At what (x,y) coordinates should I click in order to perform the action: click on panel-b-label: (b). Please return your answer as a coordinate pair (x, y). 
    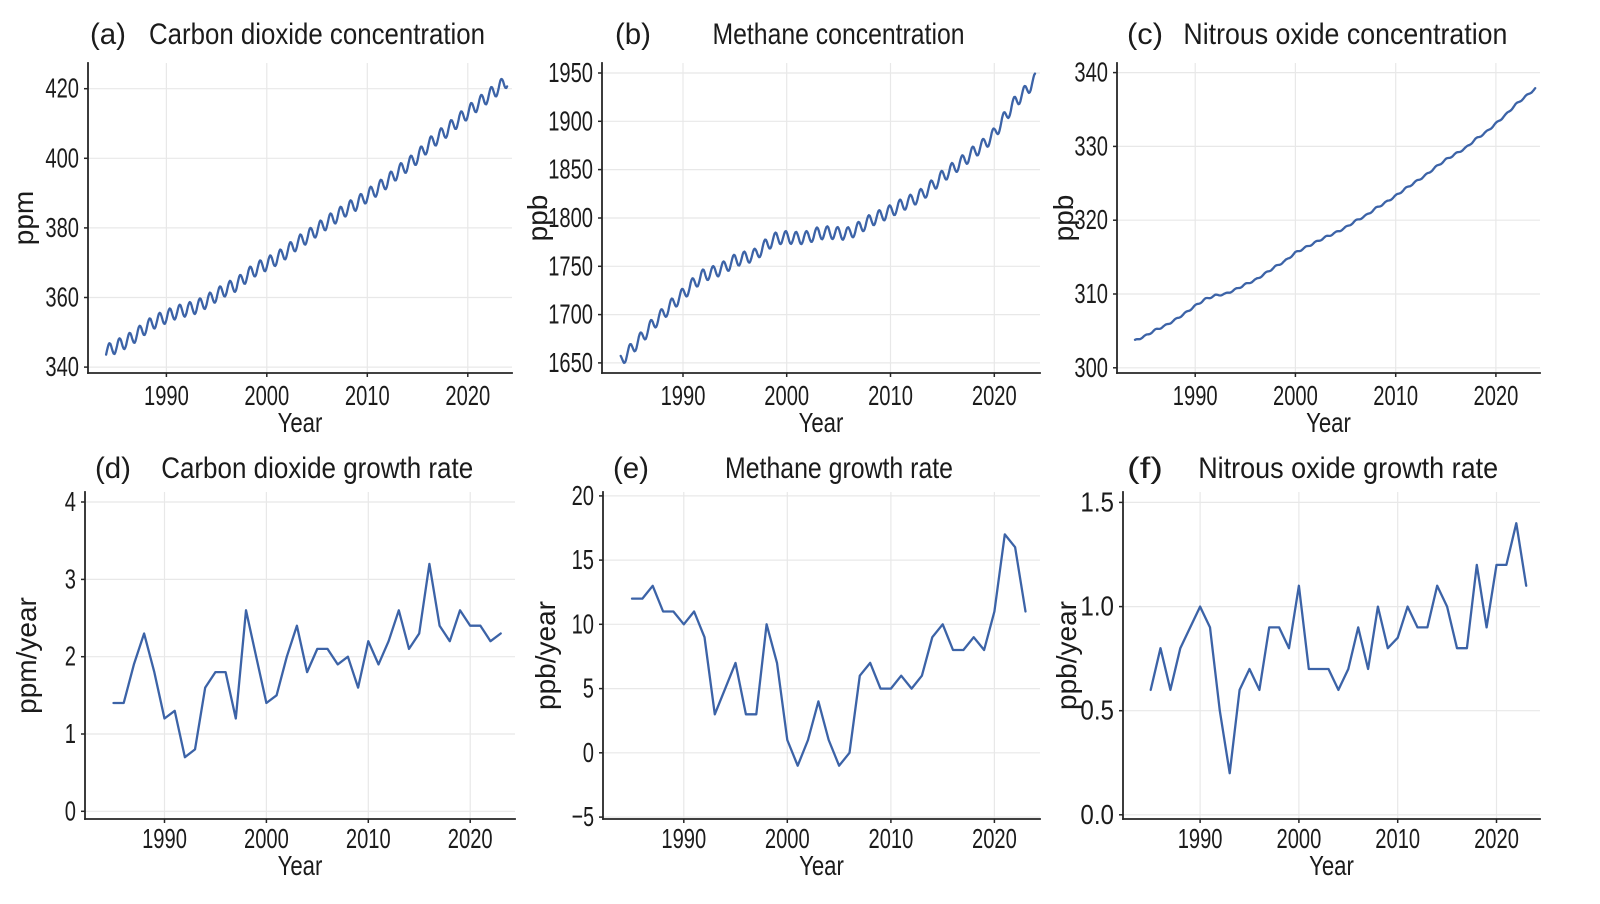
    Looking at the image, I should click on (633, 34).